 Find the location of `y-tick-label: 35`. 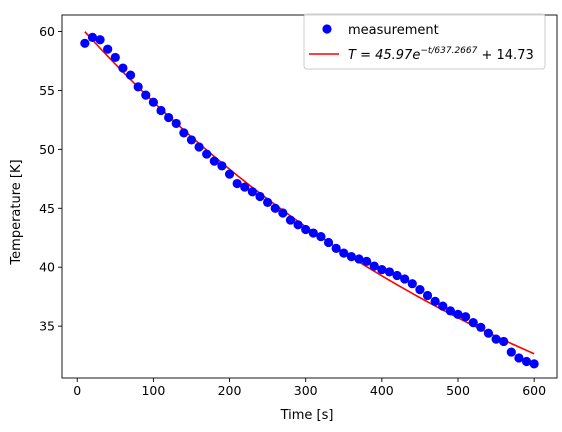

y-tick-label: 35 is located at coordinates (47, 326).